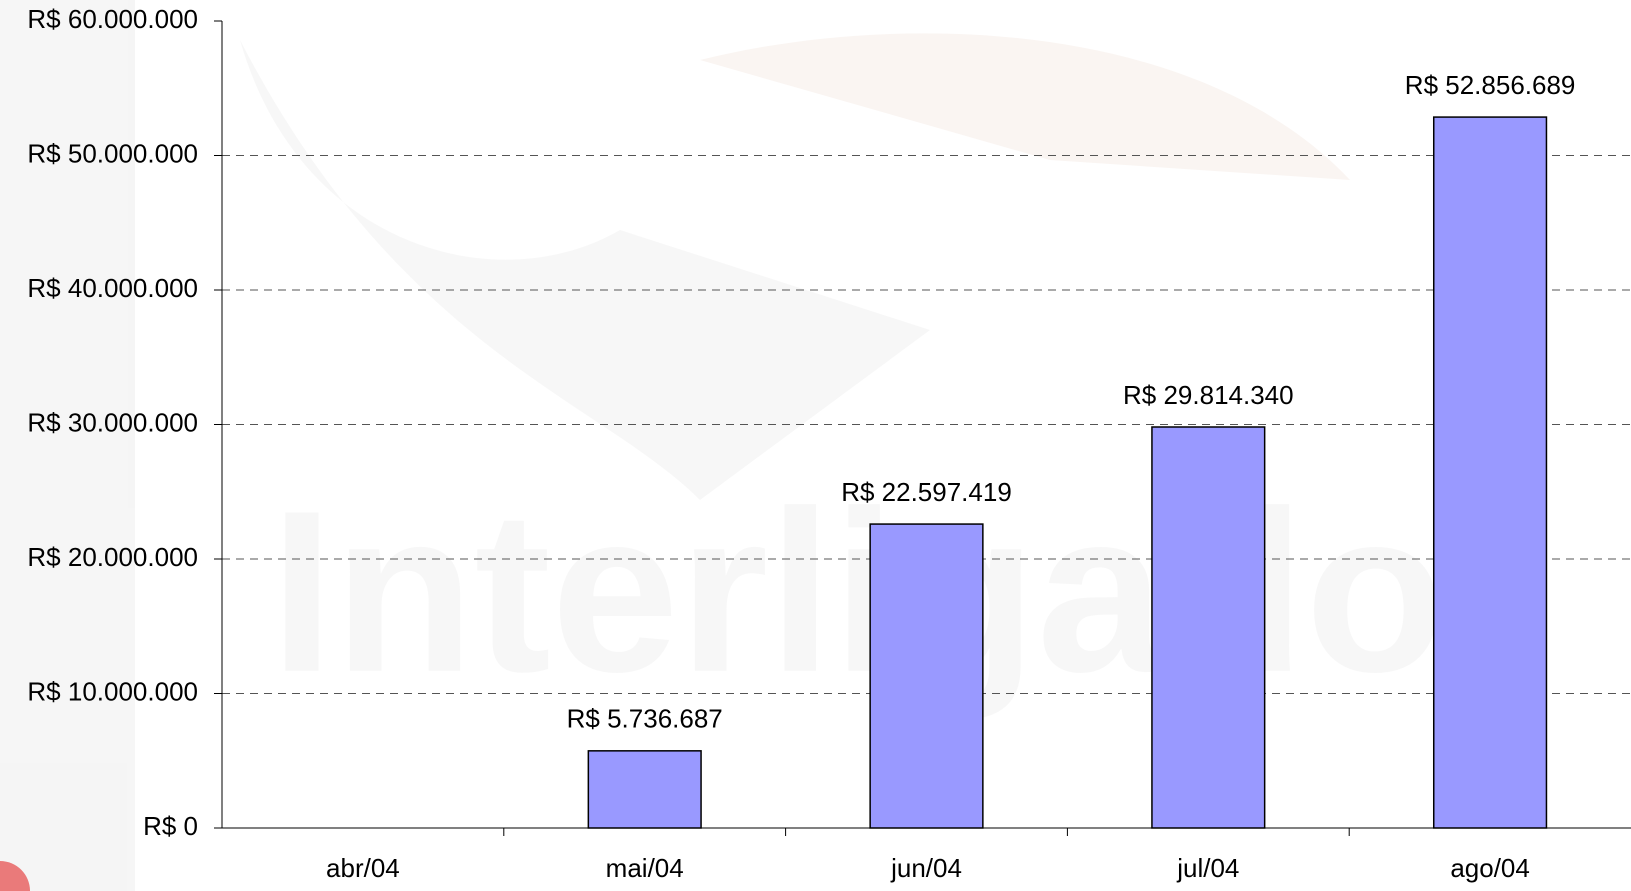 The width and height of the screenshot is (1631, 891). Describe the element at coordinates (112, 422) in the screenshot. I see `y-tick-label: R$ 30.000.000` at that location.